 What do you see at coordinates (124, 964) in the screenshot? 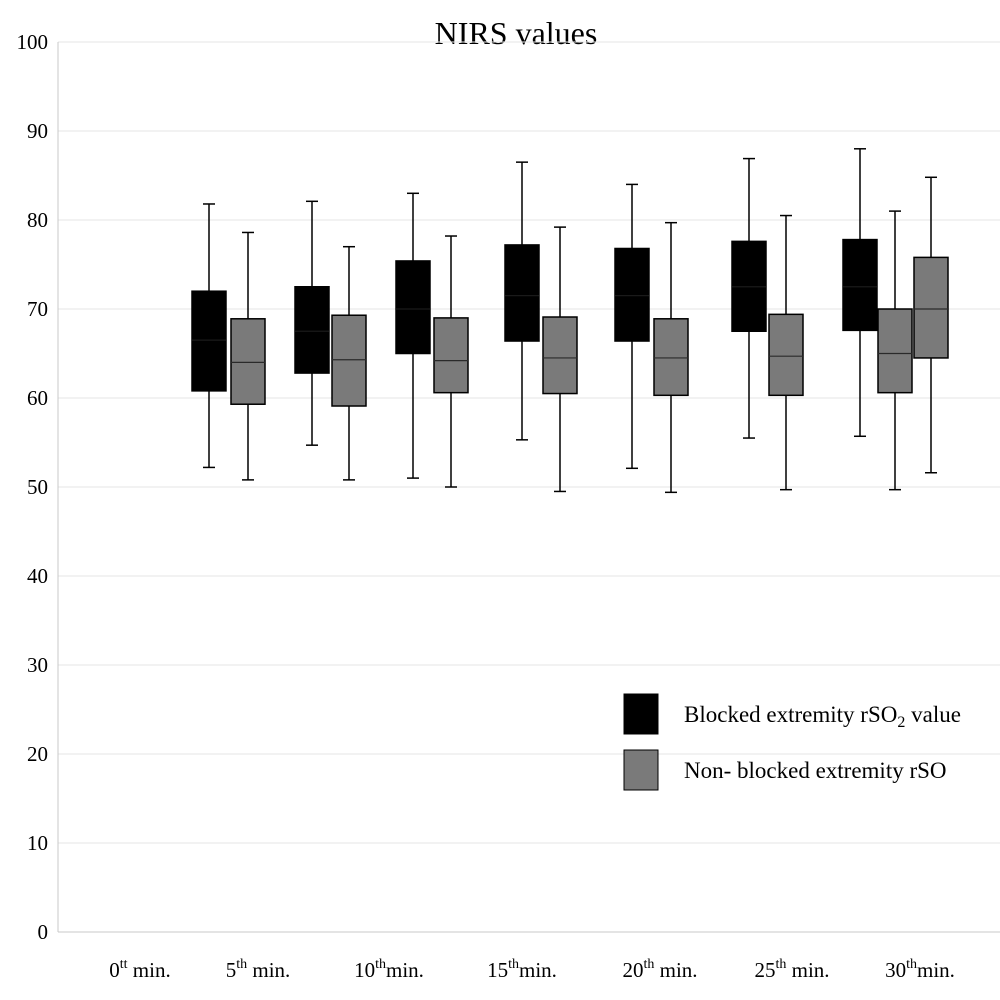
I see `x-tick-superscript: tt` at bounding box center [124, 964].